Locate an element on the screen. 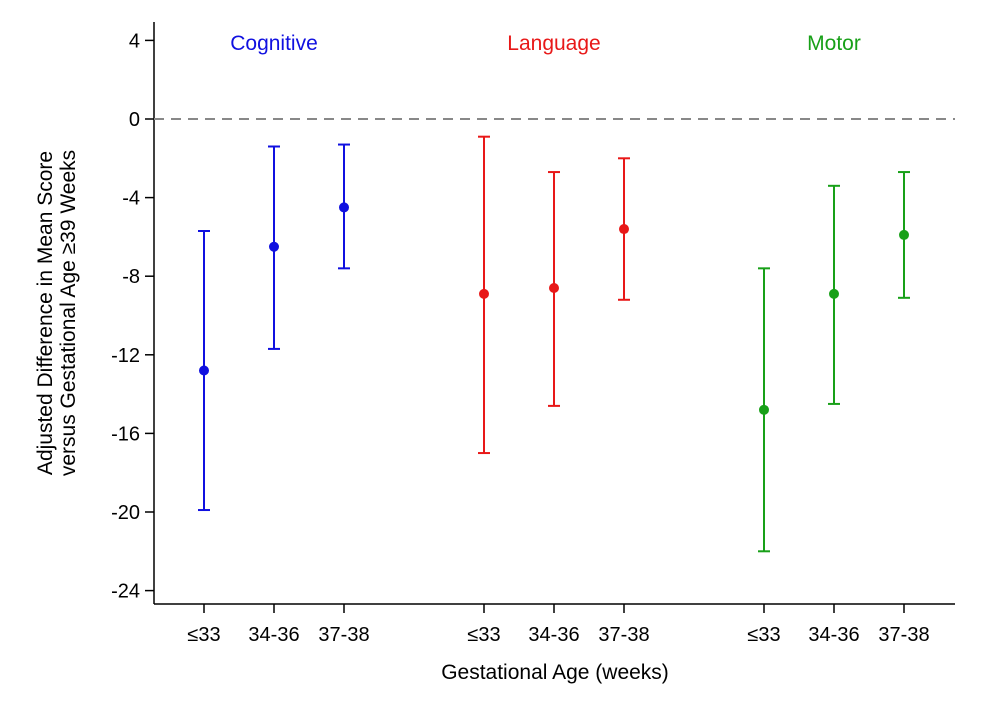 The height and width of the screenshot is (714, 981). y-tick-label: -16 is located at coordinates (125, 434).